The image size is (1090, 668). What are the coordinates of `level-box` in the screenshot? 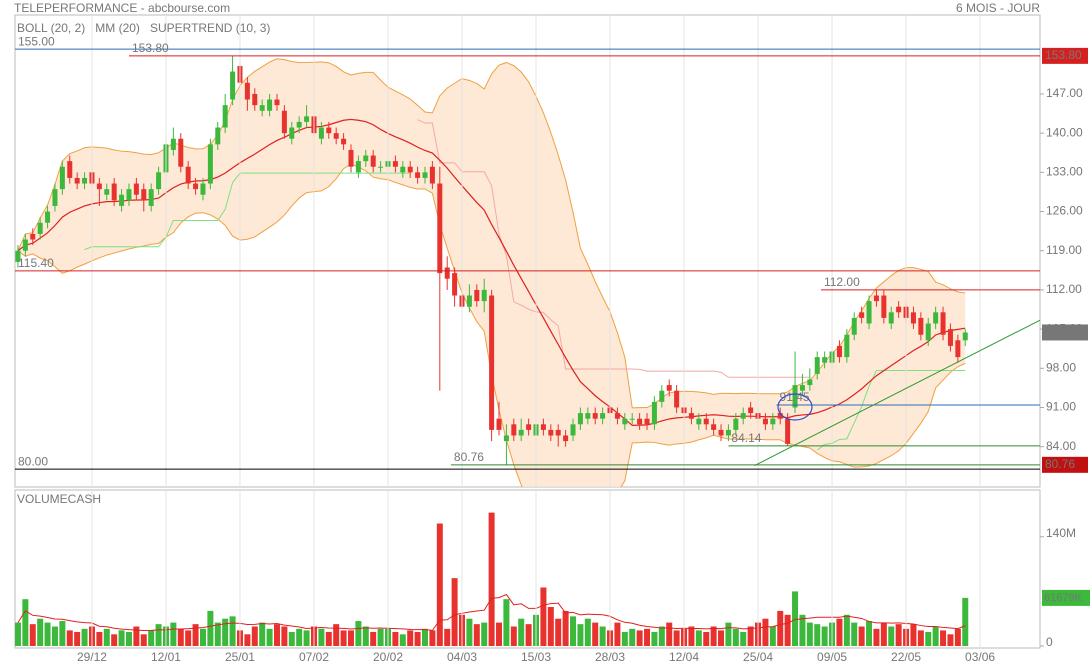 It's located at (1065, 55).